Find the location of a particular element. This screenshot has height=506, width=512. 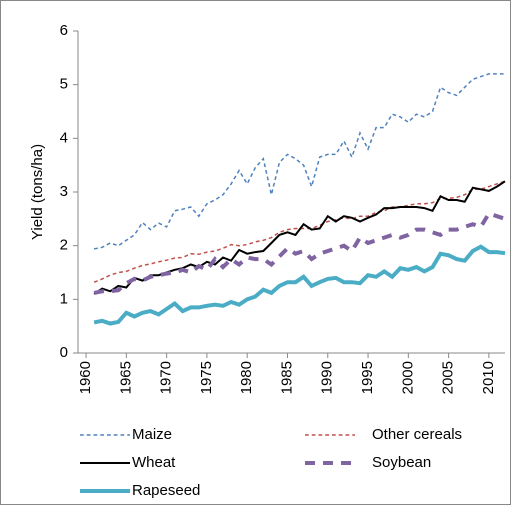

y-tick-label: 3 is located at coordinates (64, 191).